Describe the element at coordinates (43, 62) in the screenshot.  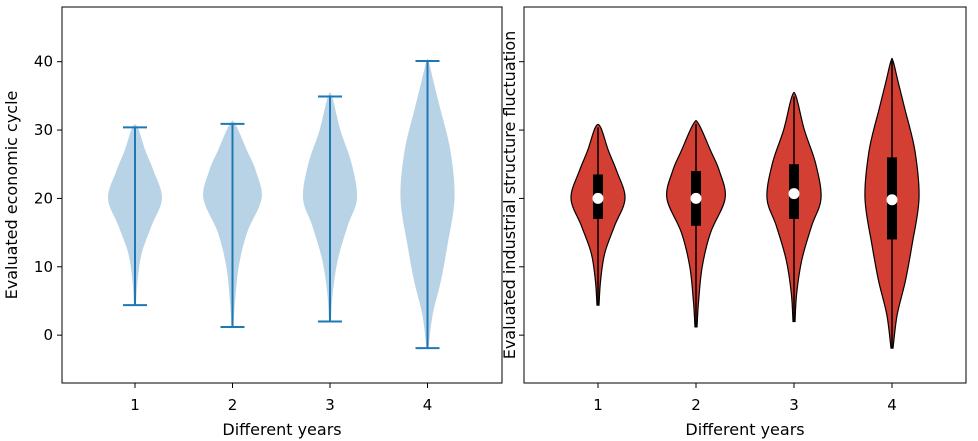
I see `y-tick-label: 40` at that location.